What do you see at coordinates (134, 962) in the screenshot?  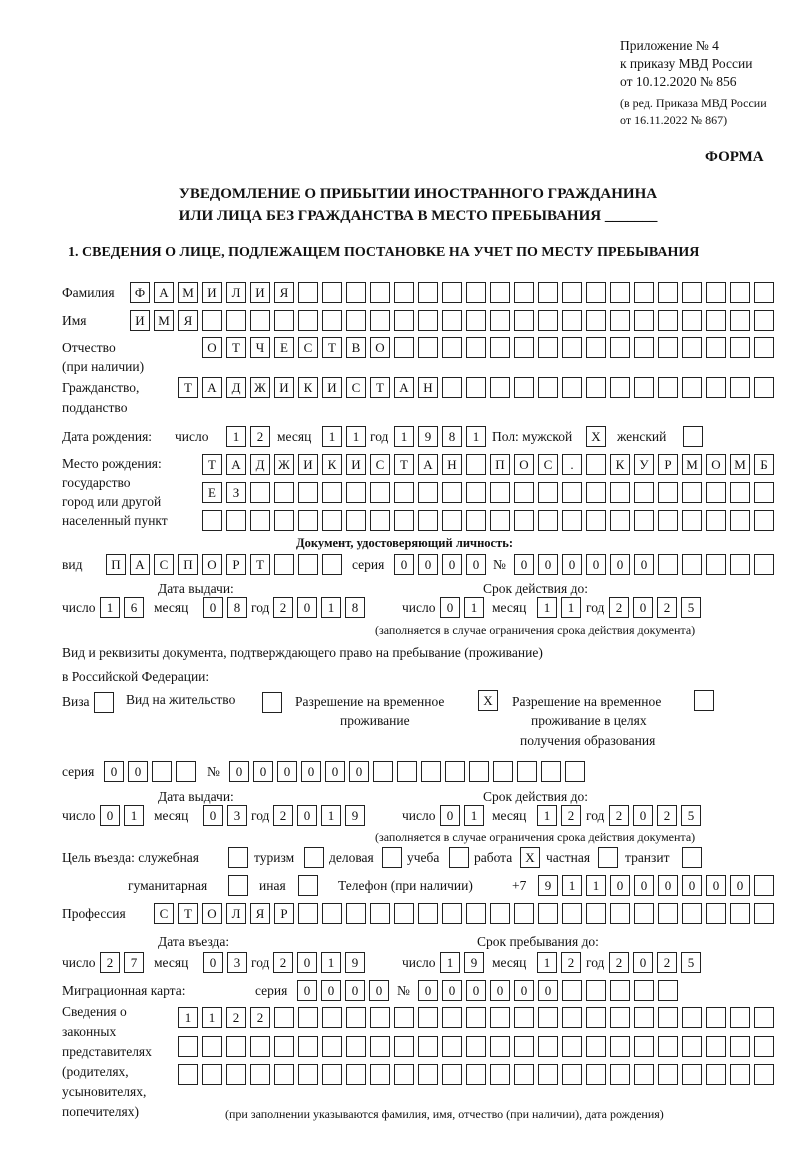 I see `char-box: 7` at bounding box center [134, 962].